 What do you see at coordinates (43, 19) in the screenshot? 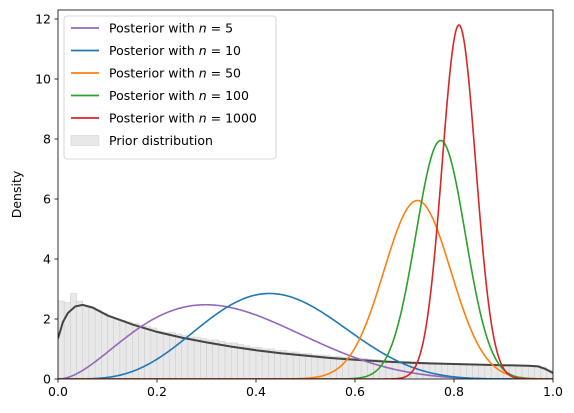
I see `y-tick-label: 12` at bounding box center [43, 19].